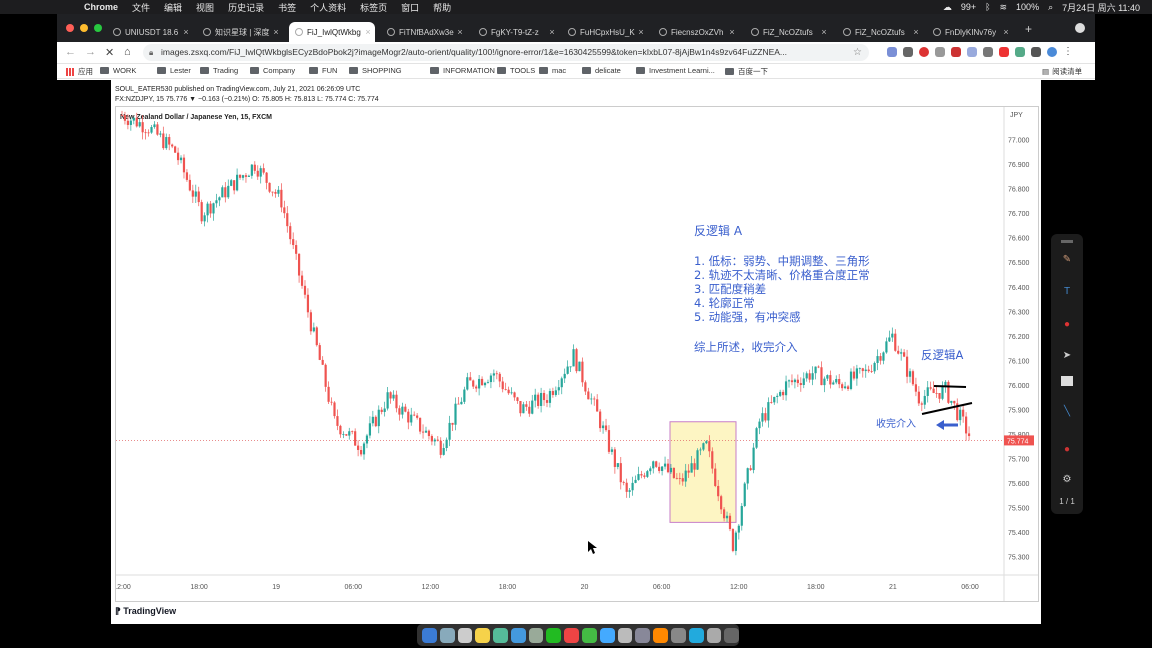 Image resolution: width=1152 pixels, height=648 pixels. I want to click on forward-icon: →, so click(90, 52).